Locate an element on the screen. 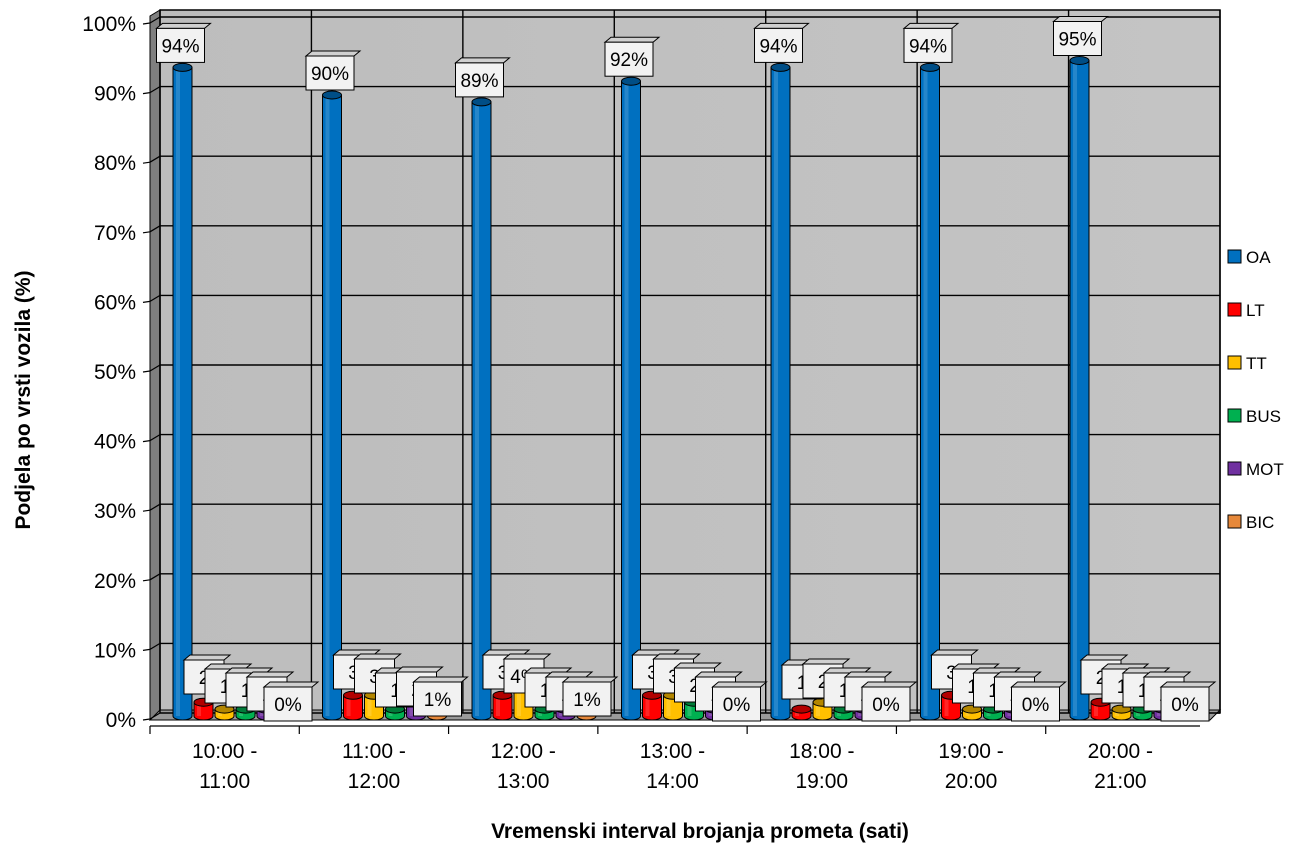  legend: OA LT TT BUS MOT BIC is located at coordinates (1255, 390).